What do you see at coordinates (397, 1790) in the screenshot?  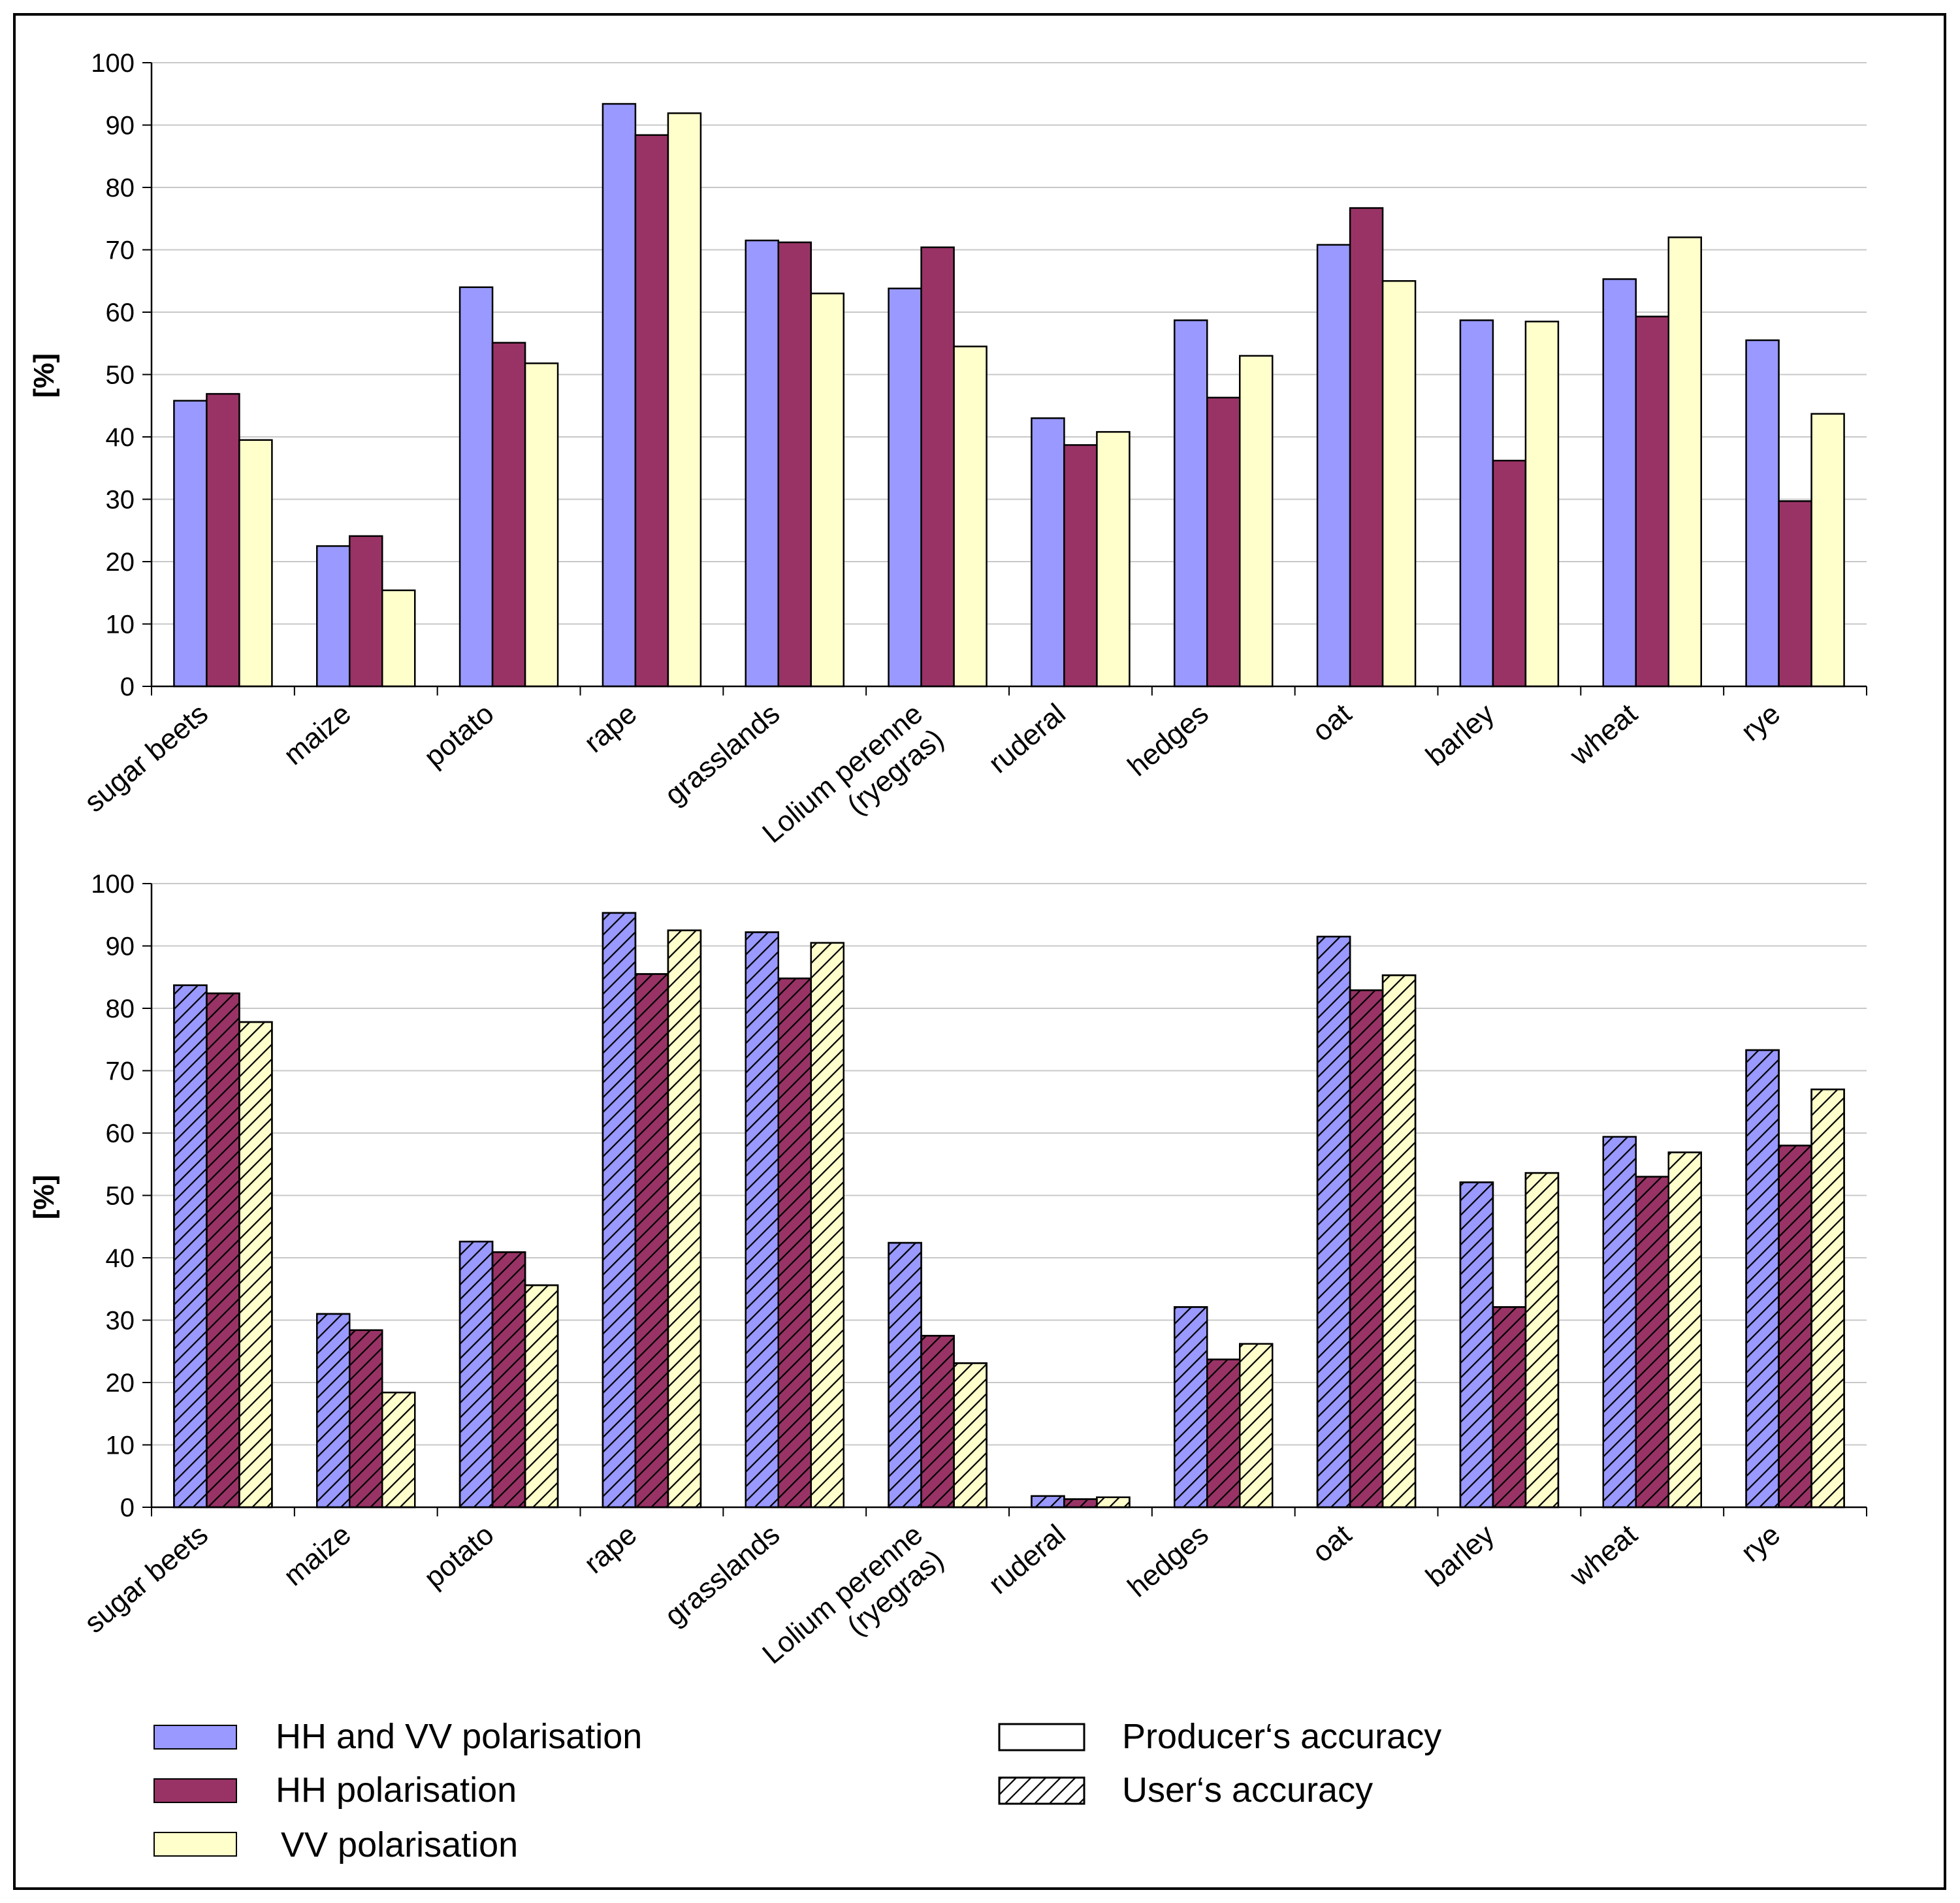 I see `legend-label-hh: HH polarisation` at bounding box center [397, 1790].